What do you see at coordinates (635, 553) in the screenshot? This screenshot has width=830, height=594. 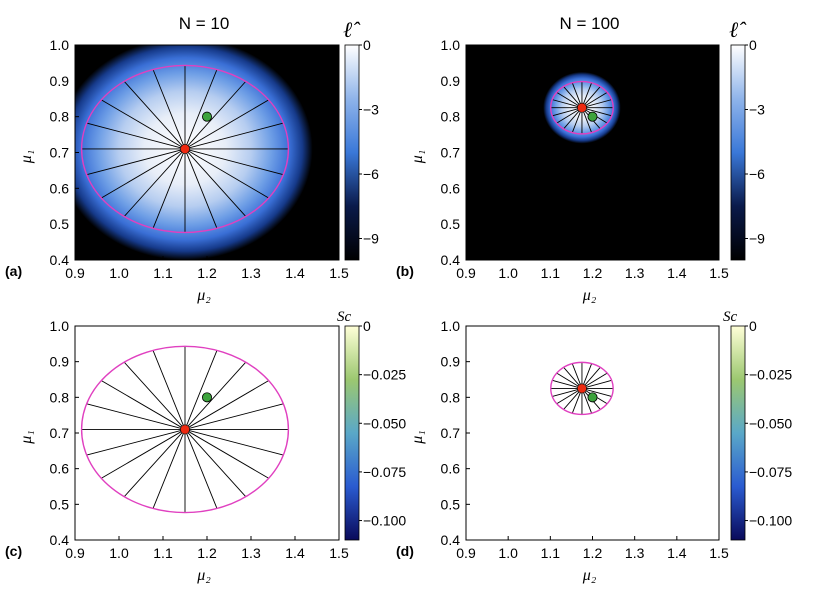 I see `x-tick-label: 1.3` at bounding box center [635, 553].